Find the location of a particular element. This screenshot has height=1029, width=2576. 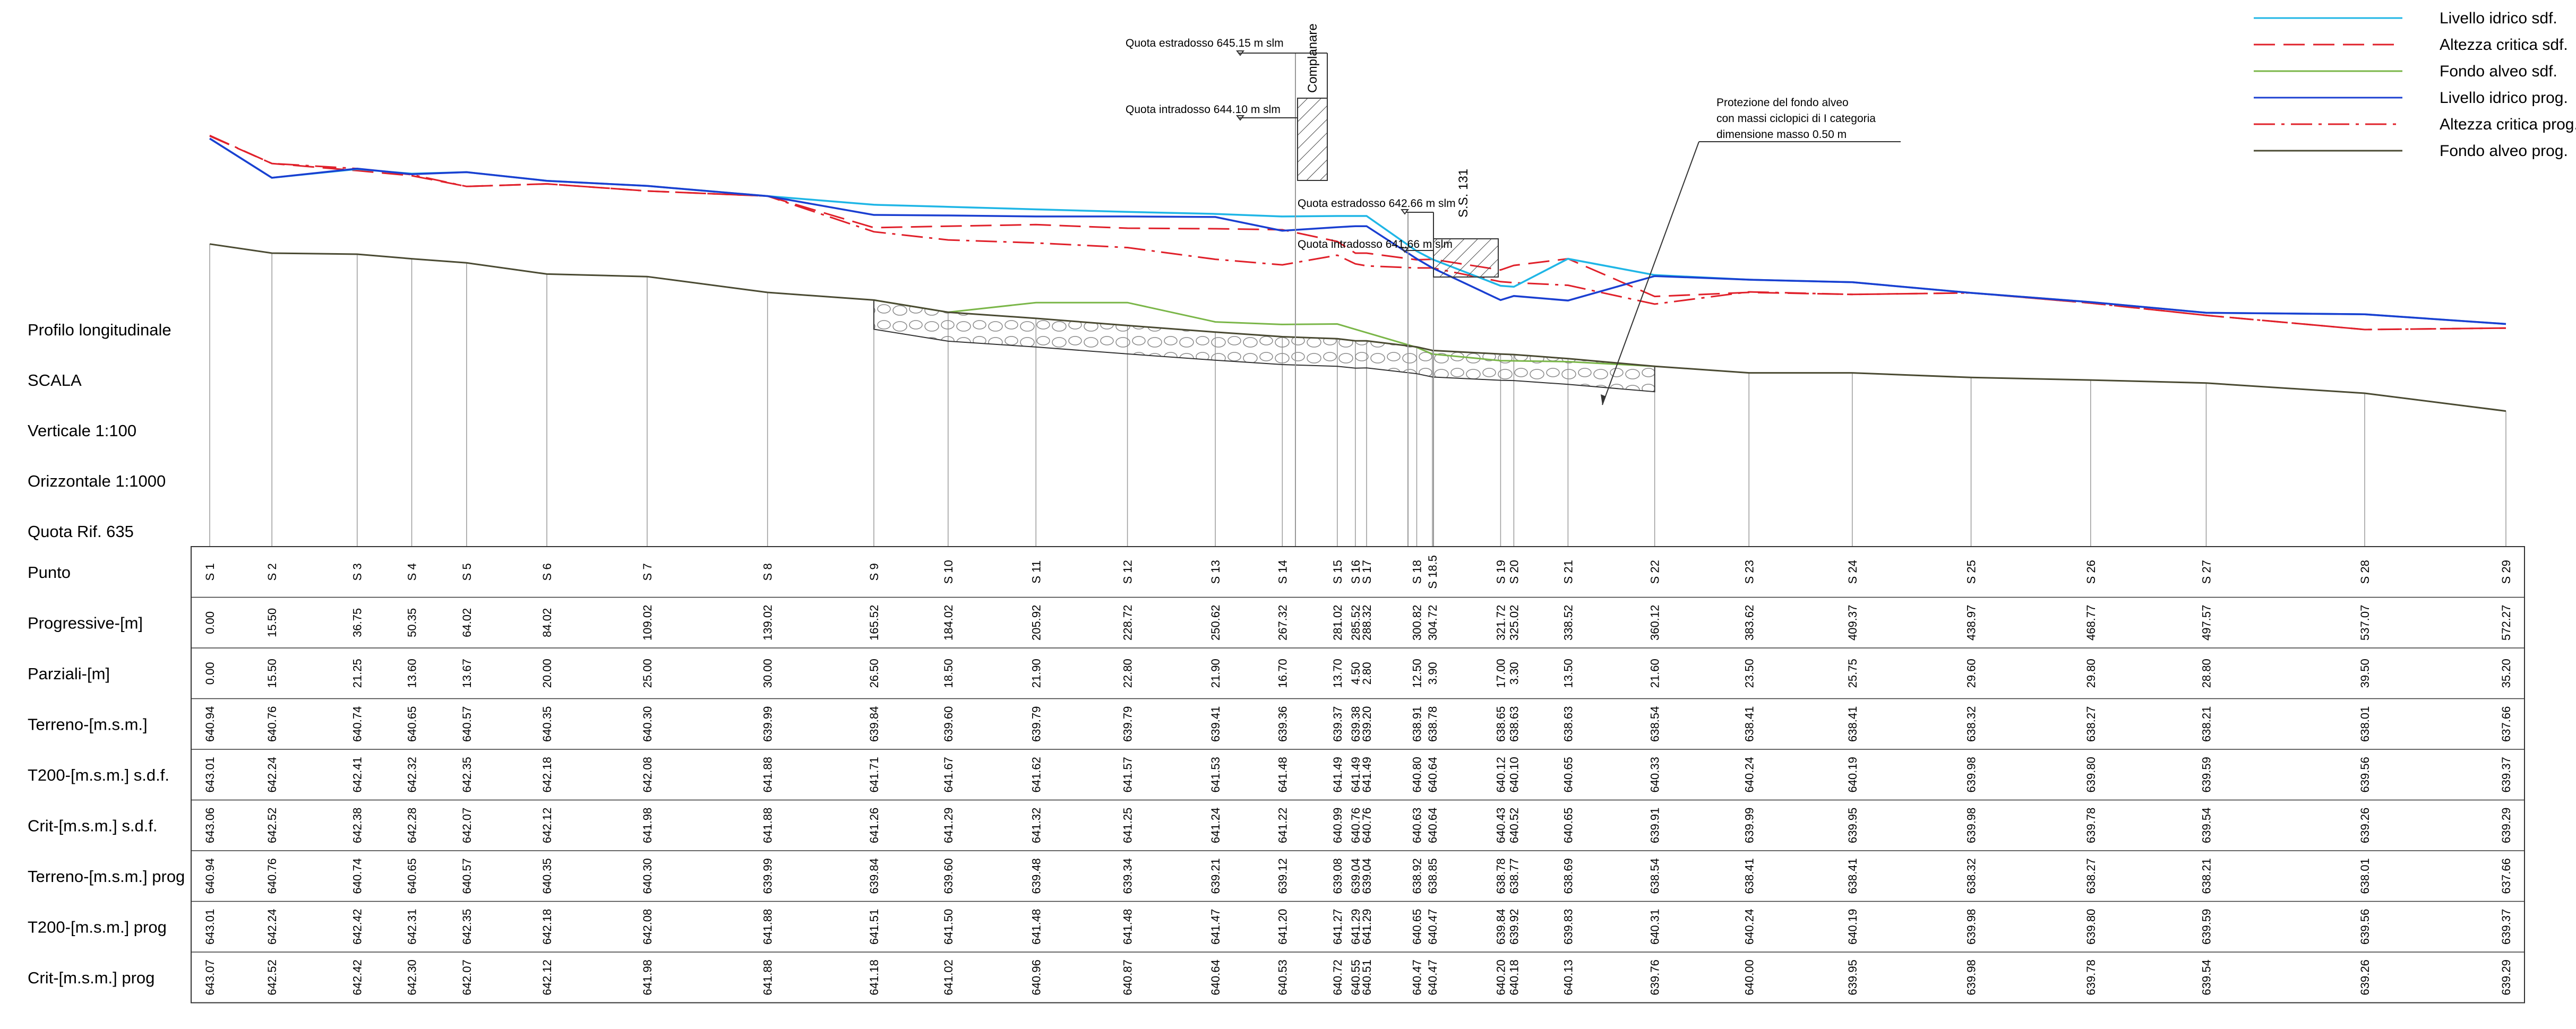

row-header: Punto is located at coordinates (49, 573).